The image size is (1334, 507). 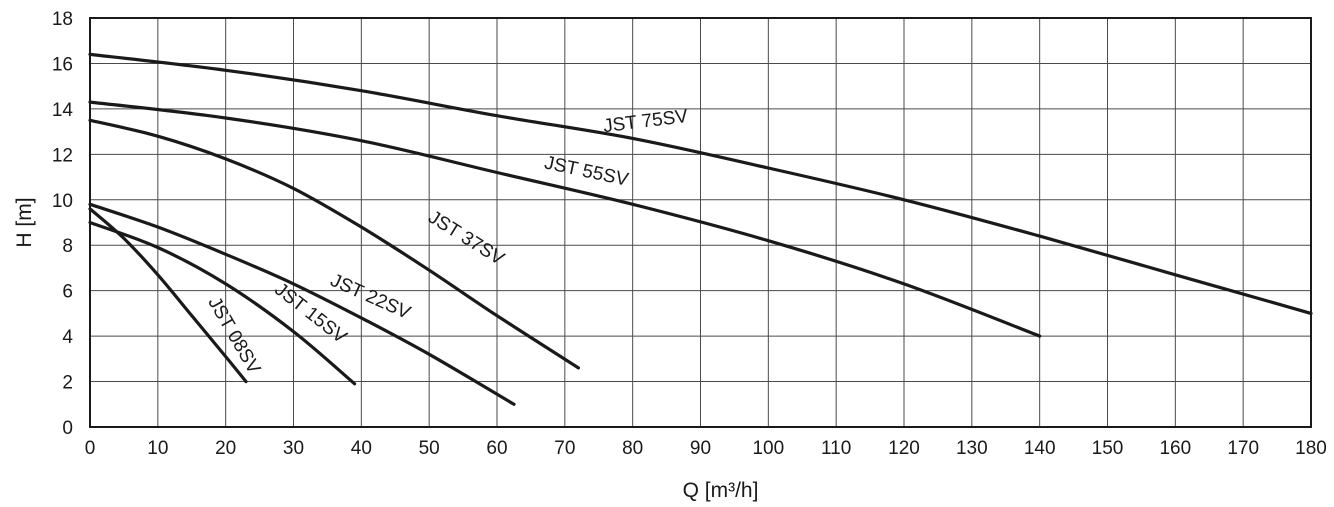 What do you see at coordinates (62, 201) in the screenshot?
I see `y-tick-label: 10` at bounding box center [62, 201].